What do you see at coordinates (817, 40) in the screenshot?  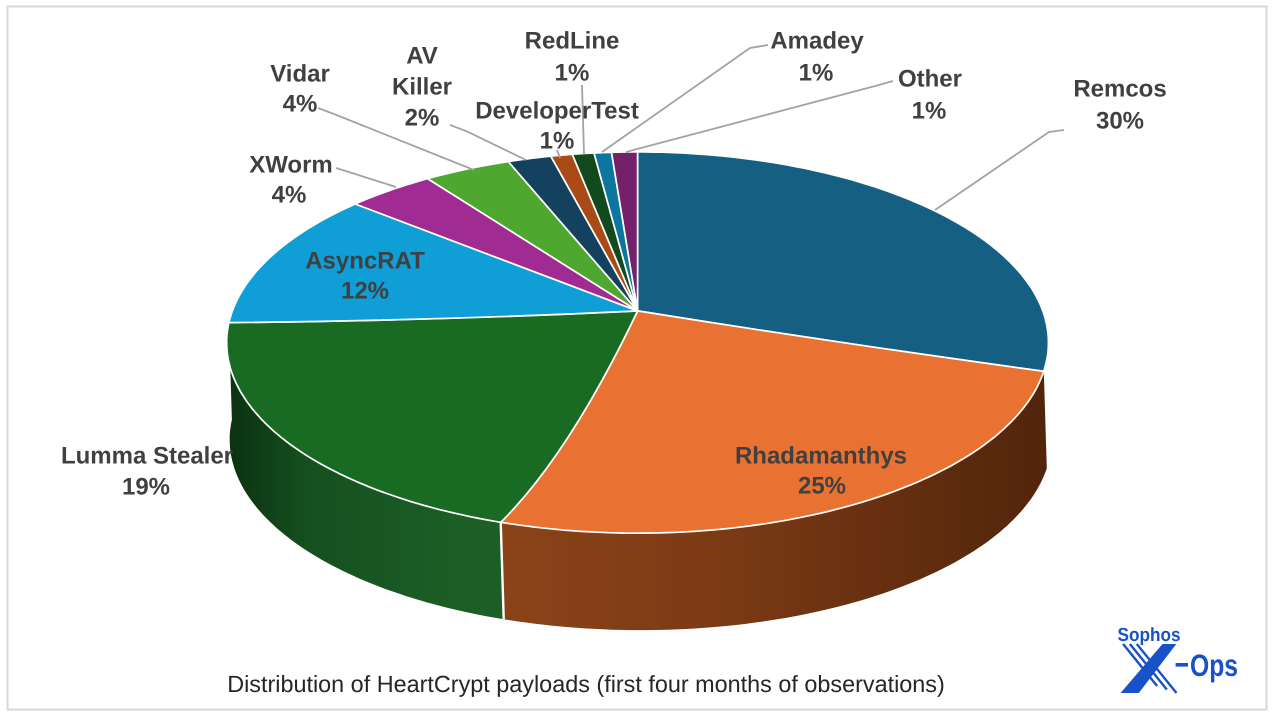 I see `svg-text: Amadey` at bounding box center [817, 40].